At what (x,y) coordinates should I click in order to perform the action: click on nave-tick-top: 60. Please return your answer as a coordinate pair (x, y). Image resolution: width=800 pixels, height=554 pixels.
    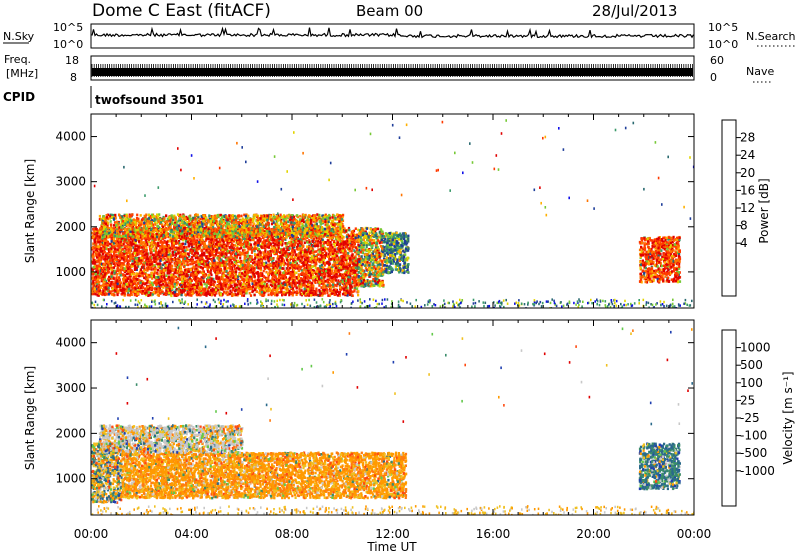
    Looking at the image, I should click on (717, 60).